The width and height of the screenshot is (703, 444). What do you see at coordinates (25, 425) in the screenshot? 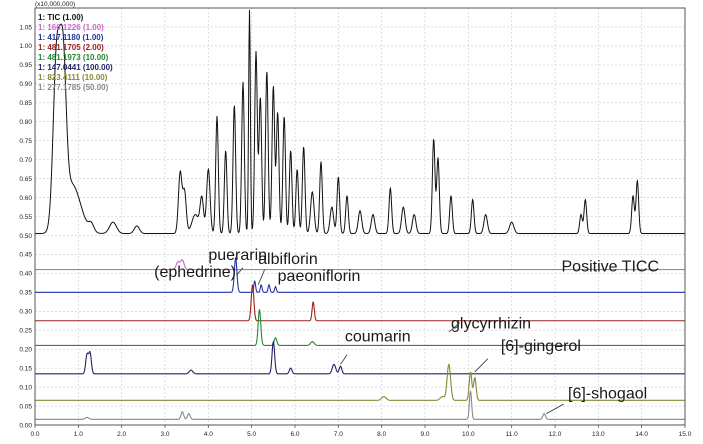
I see `y-tick-label: 0.00` at bounding box center [25, 425].